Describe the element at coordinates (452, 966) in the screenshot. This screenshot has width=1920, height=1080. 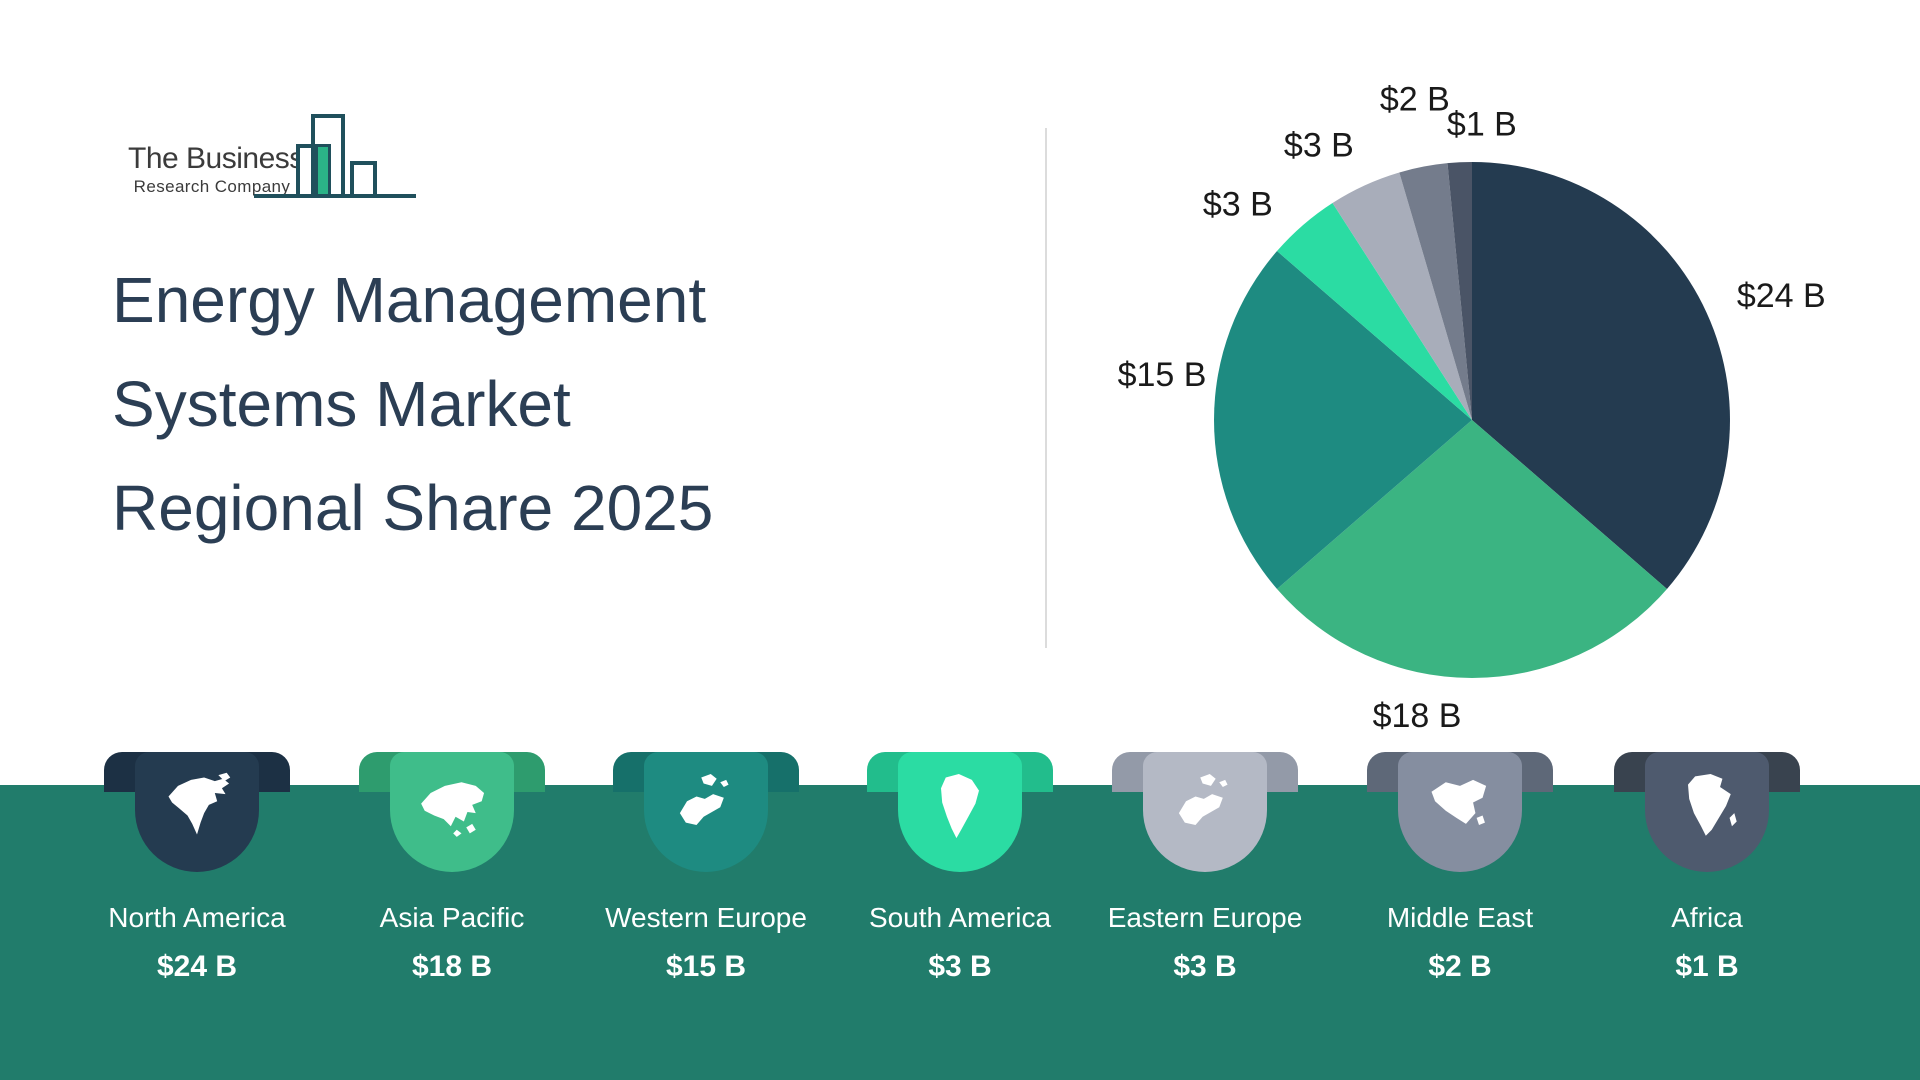
I see `legend-region-value: $18 B` at that location.